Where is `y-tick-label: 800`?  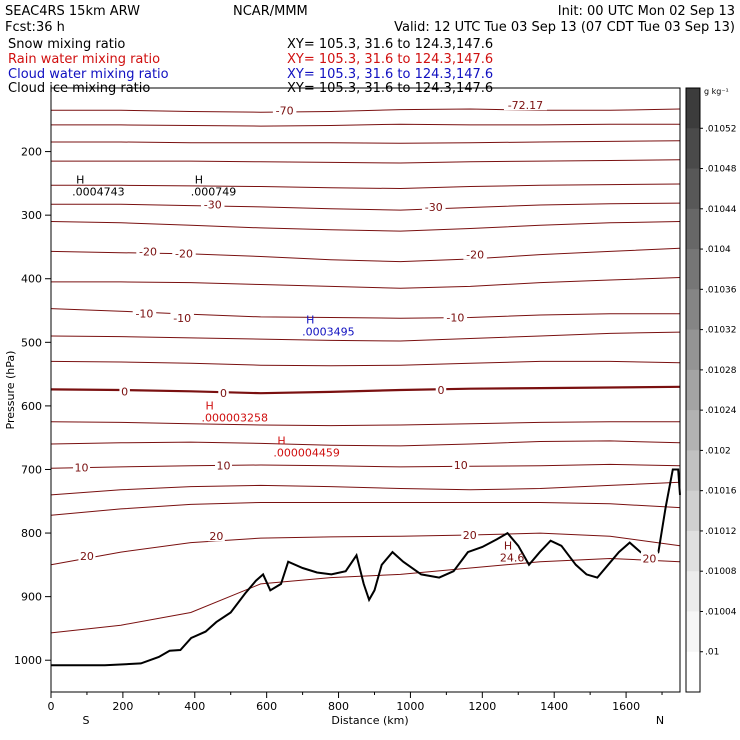 y-tick-label: 800 is located at coordinates (31, 533).